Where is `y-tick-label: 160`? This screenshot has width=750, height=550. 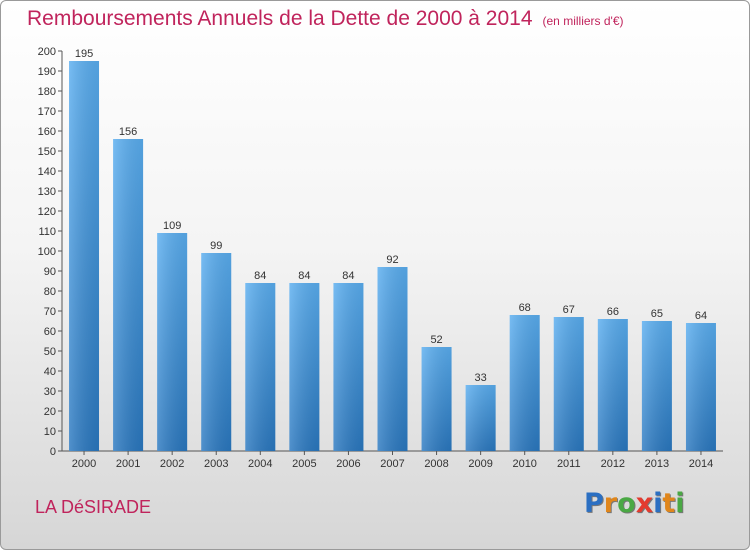 y-tick-label: 160 is located at coordinates (47, 132).